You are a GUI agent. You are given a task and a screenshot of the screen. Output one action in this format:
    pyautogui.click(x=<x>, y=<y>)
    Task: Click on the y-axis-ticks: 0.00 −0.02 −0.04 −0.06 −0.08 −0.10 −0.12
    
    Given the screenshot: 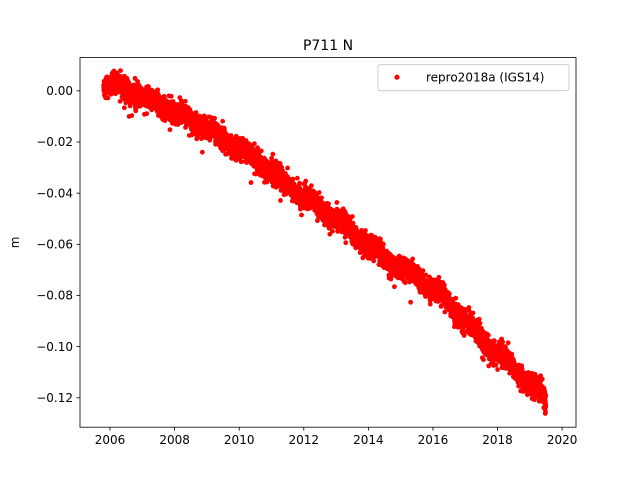 What is the action you would take?
    pyautogui.click(x=58, y=244)
    